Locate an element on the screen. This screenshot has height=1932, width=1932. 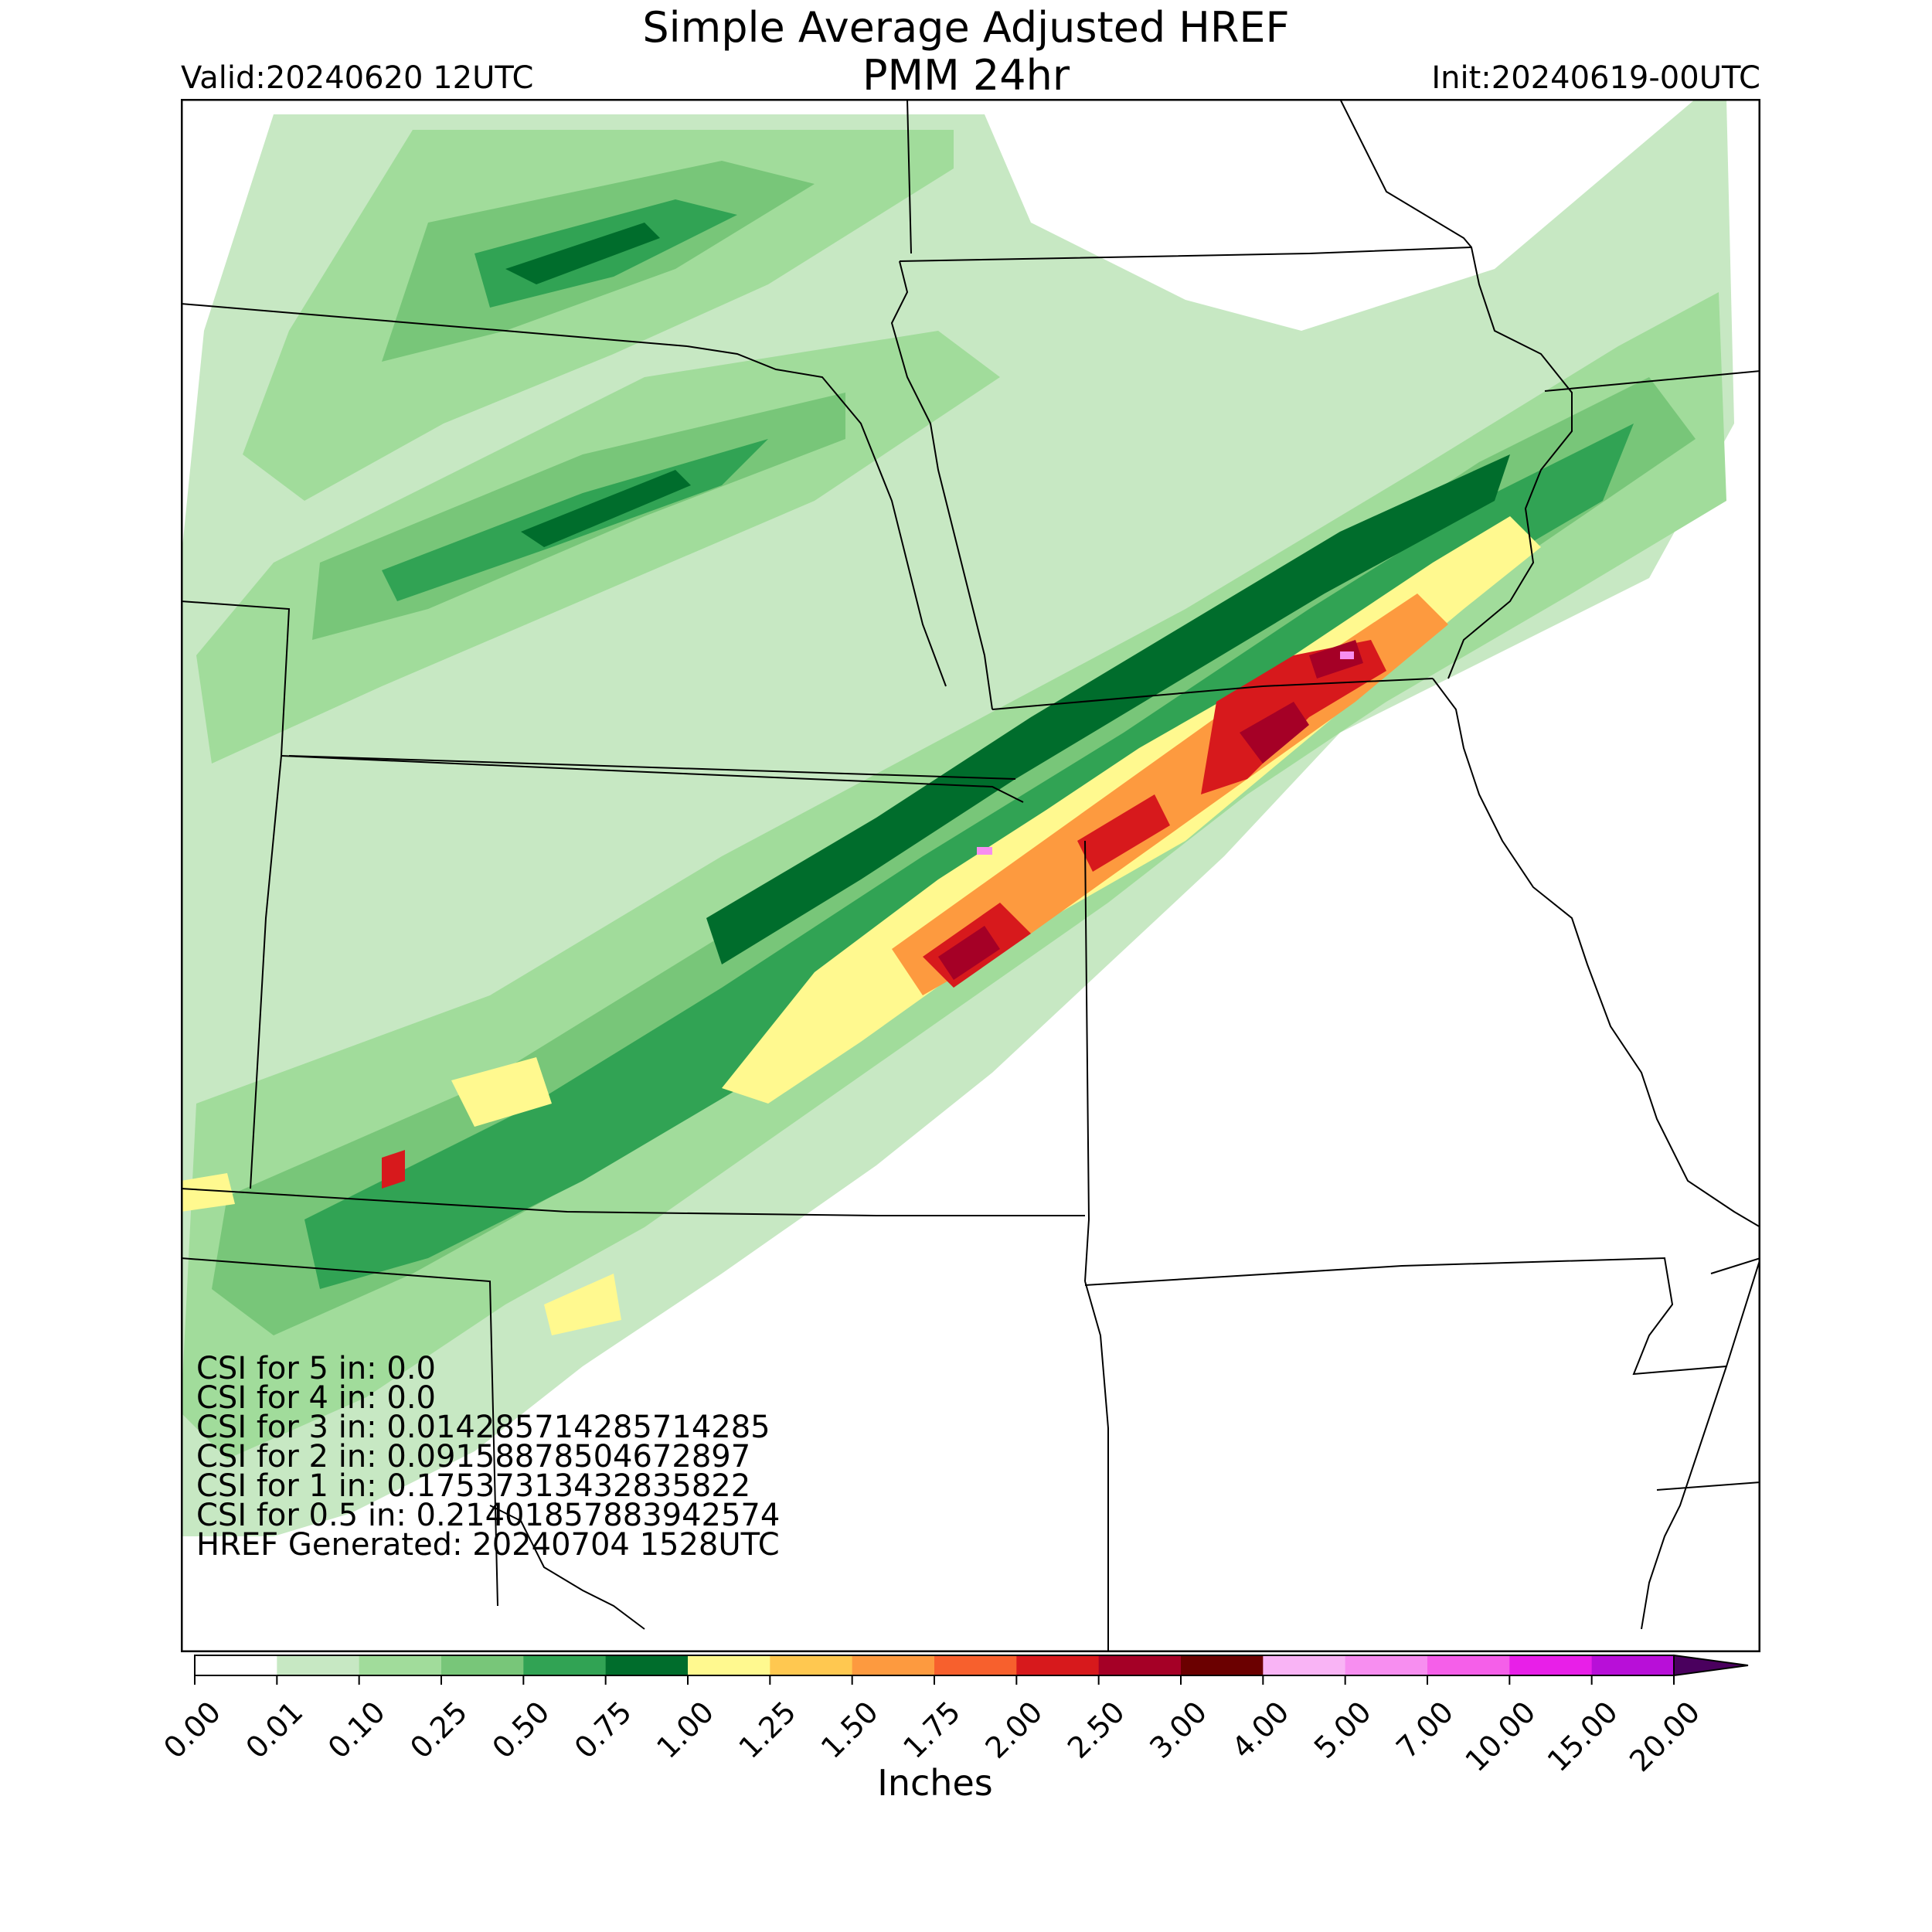
valid-time-label: Valid:20240620 12UTC is located at coordinates (358, 78).